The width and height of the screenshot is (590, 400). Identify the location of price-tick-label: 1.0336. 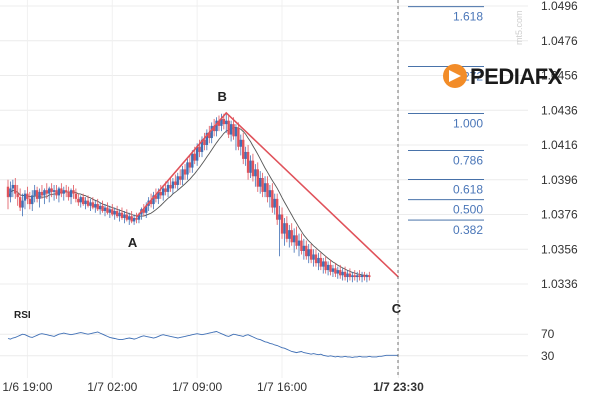
(559, 284).